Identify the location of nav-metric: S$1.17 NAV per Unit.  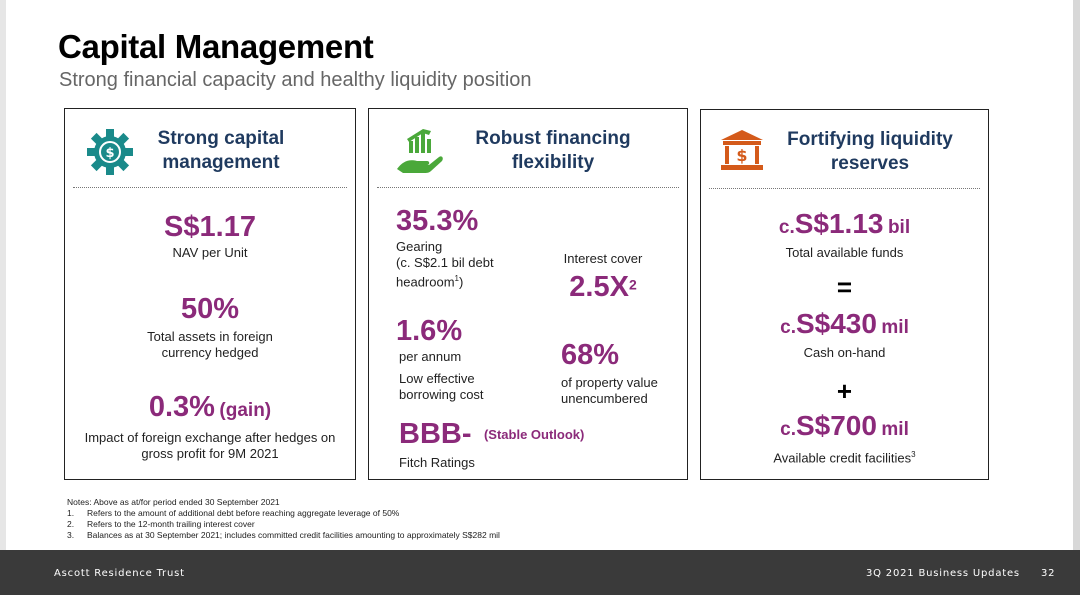
(210, 235).